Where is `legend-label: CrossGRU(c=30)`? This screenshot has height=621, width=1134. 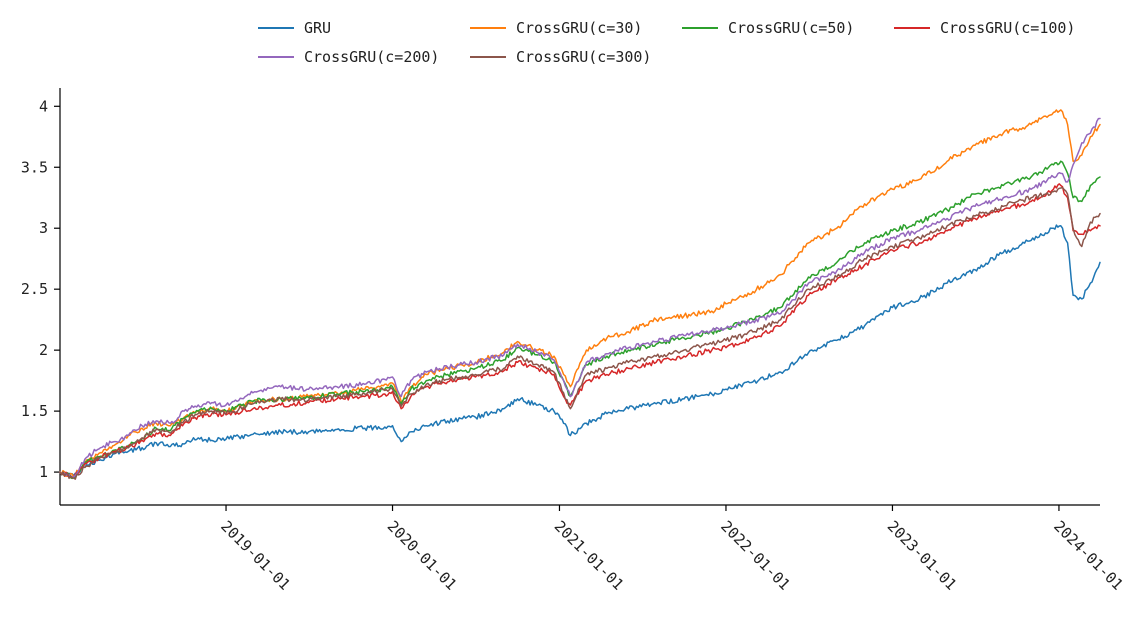
legend-label: CrossGRU(c=30) is located at coordinates (579, 28).